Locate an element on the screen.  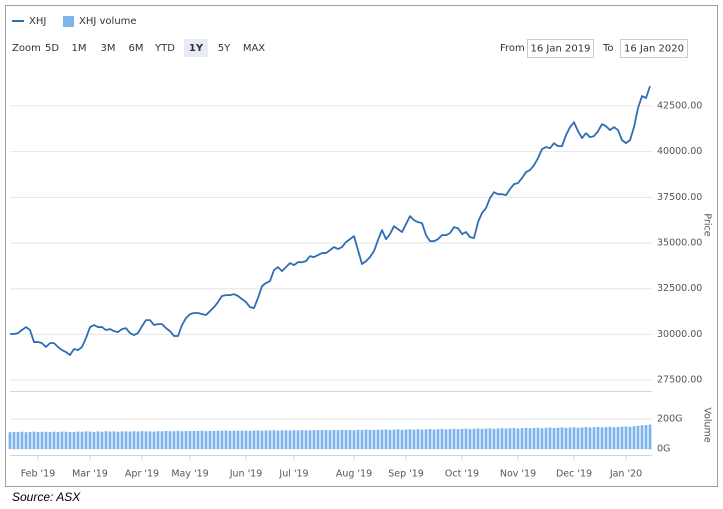
x-tick-label: Sep '19 is located at coordinates (406, 474).